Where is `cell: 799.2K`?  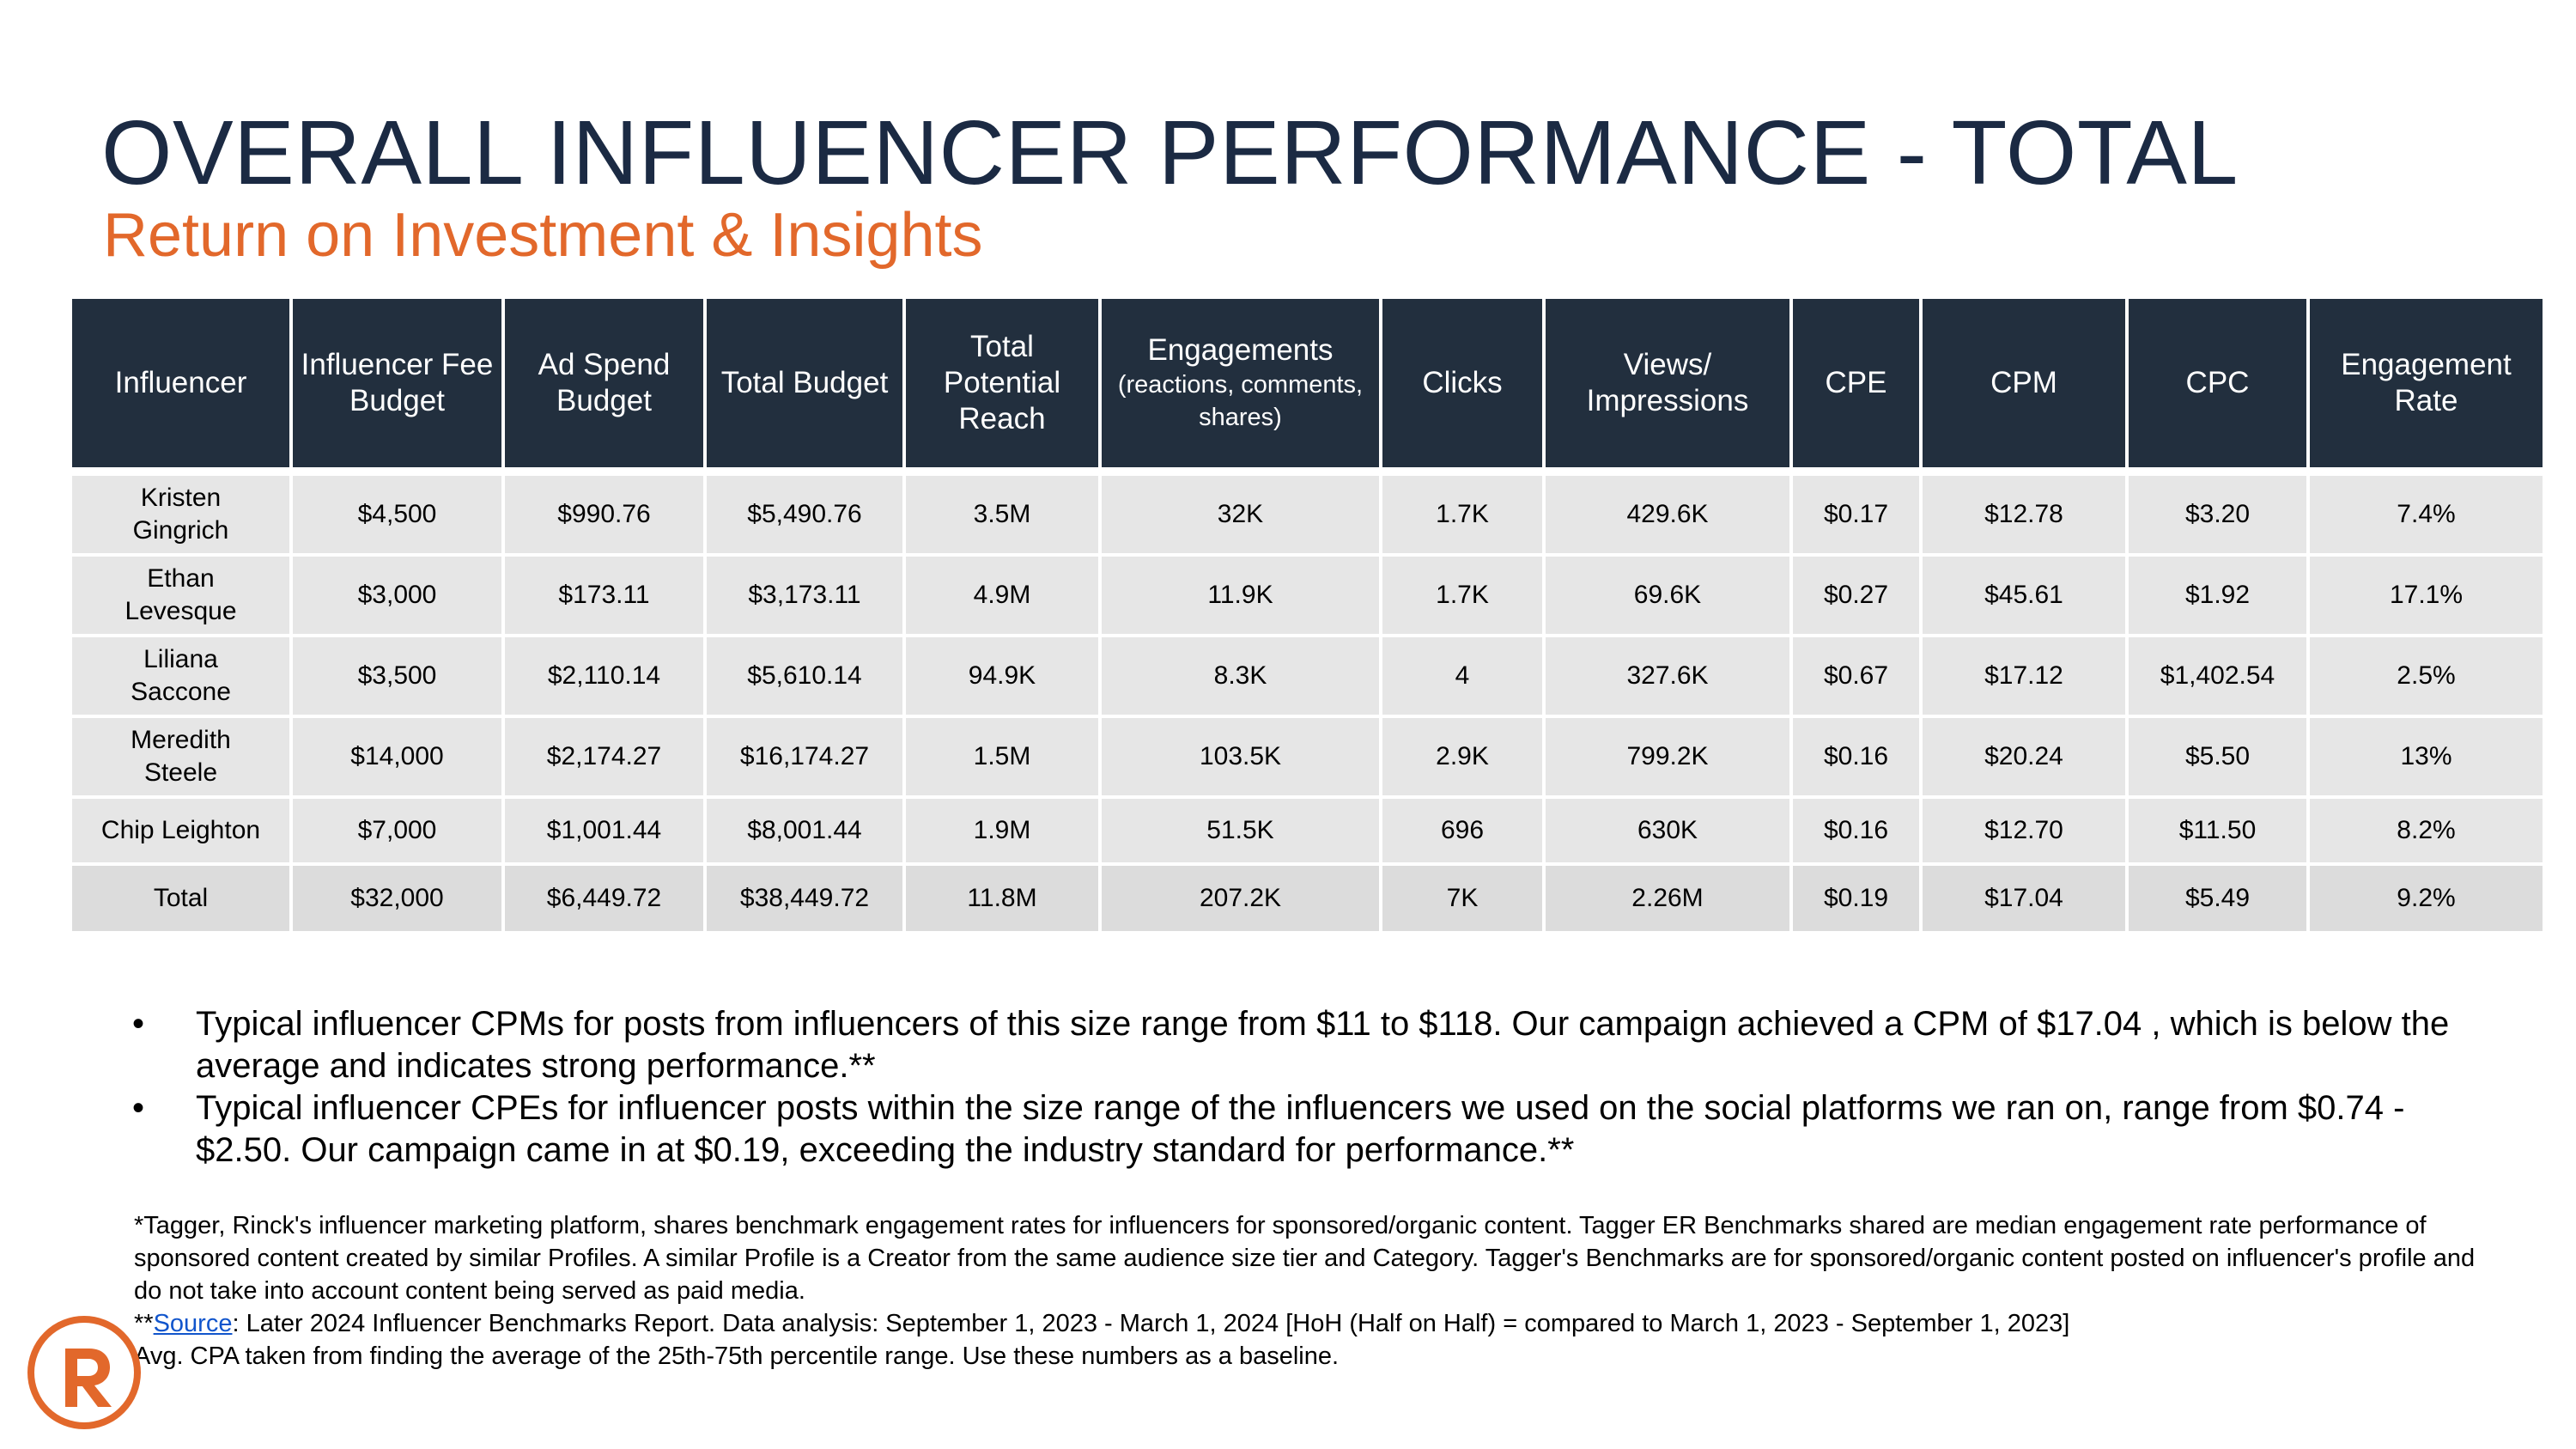 cell: 799.2K is located at coordinates (1667, 757).